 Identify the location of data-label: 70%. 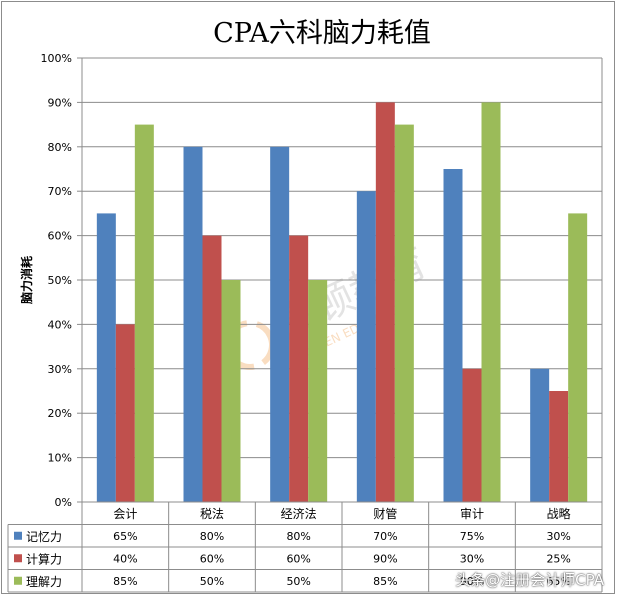
(385, 536).